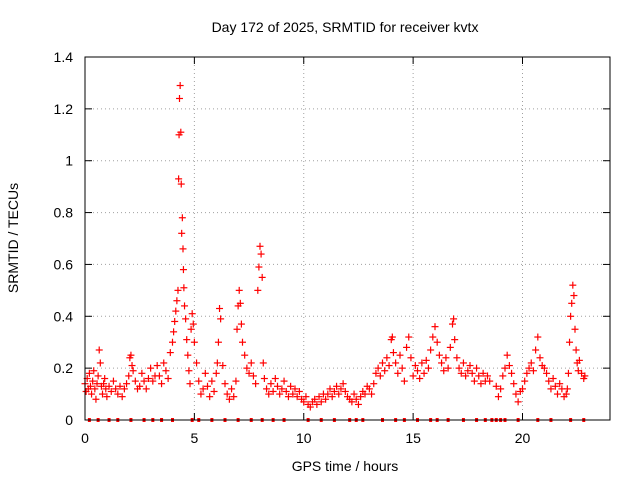  I want to click on x-tick-label: 20, so click(523, 438).